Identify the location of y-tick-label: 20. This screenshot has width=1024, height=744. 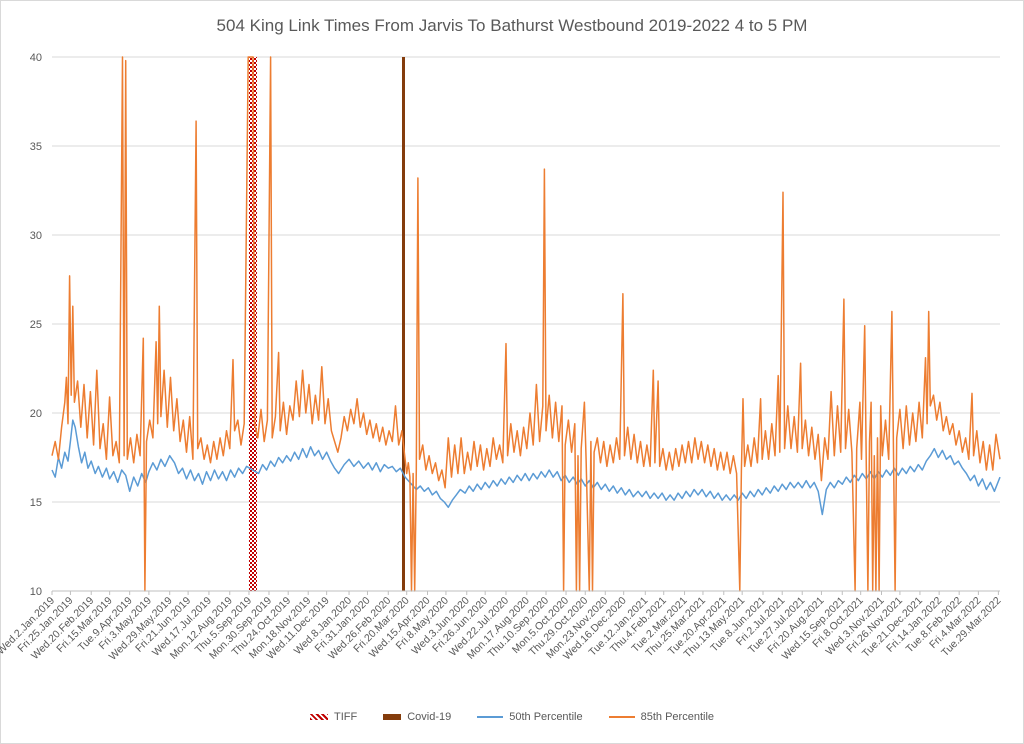
(36, 414).